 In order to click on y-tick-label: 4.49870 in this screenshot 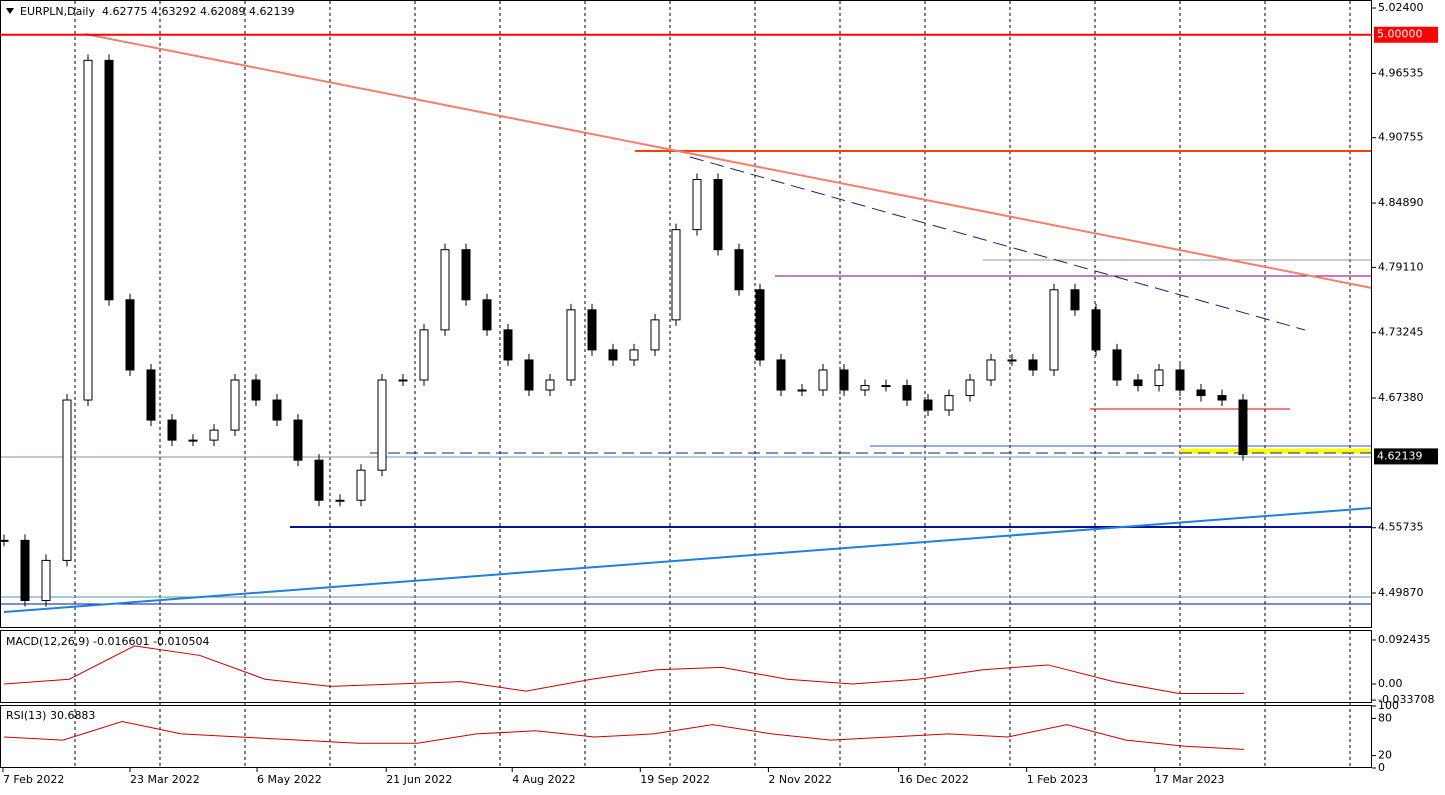, I will do `click(1401, 592)`.